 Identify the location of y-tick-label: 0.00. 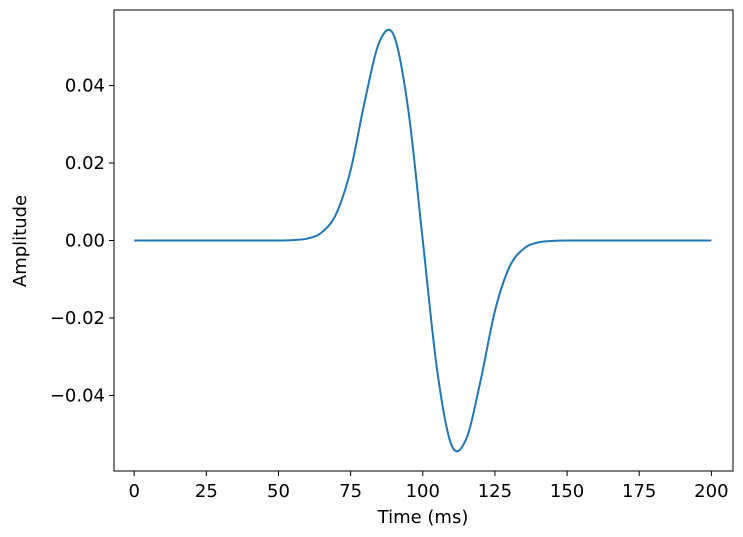
(85, 241).